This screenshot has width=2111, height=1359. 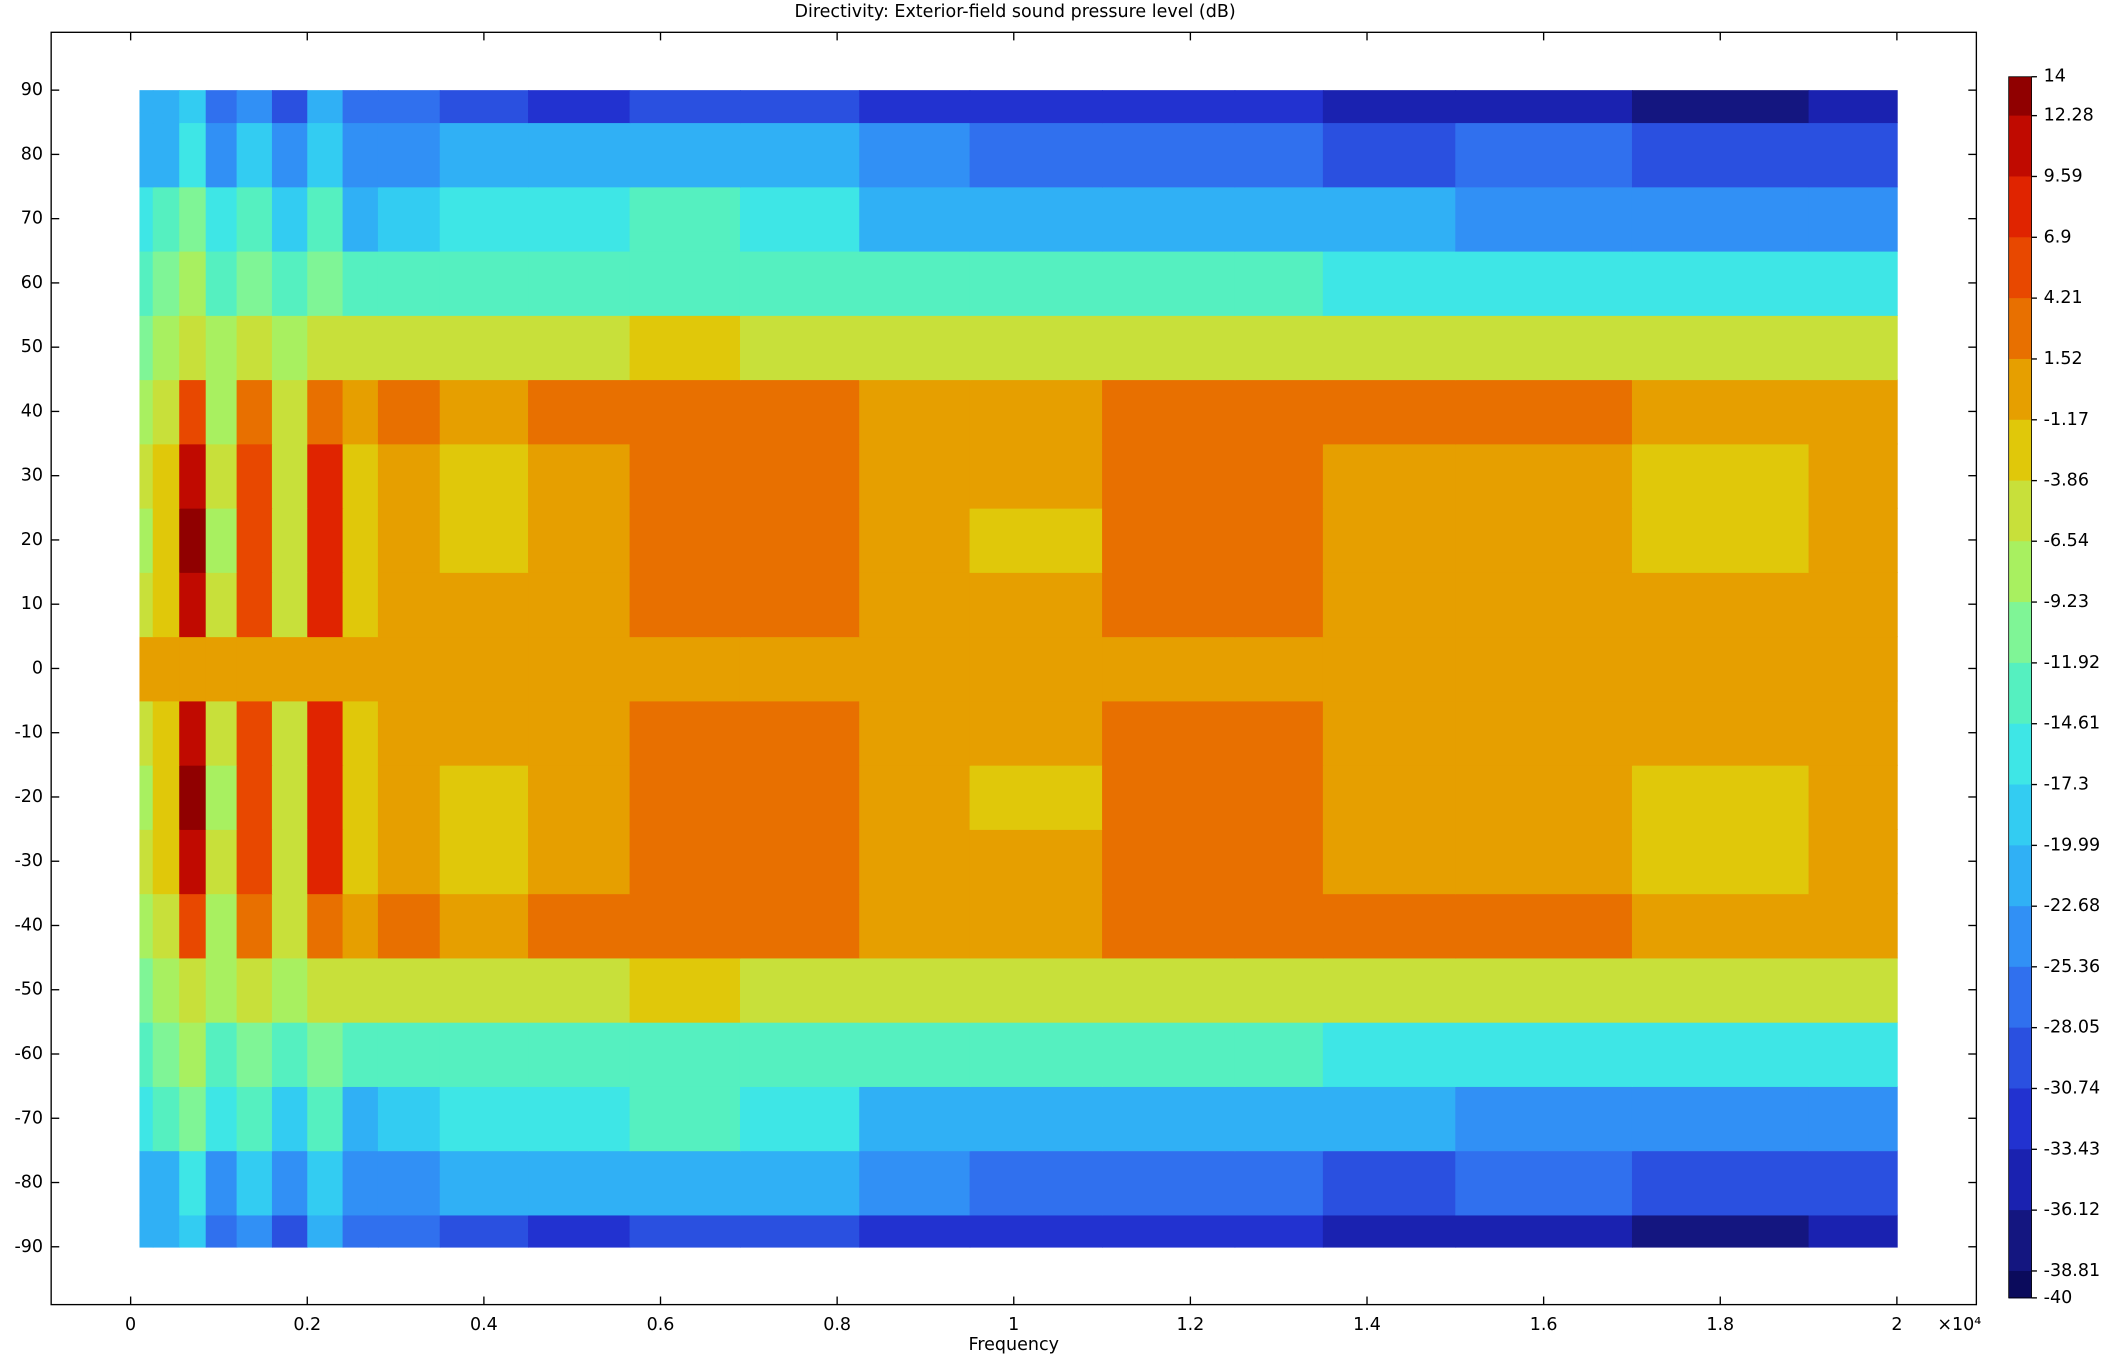 What do you see at coordinates (2058, 237) in the screenshot?
I see `colorbar-tick-label: 6.9` at bounding box center [2058, 237].